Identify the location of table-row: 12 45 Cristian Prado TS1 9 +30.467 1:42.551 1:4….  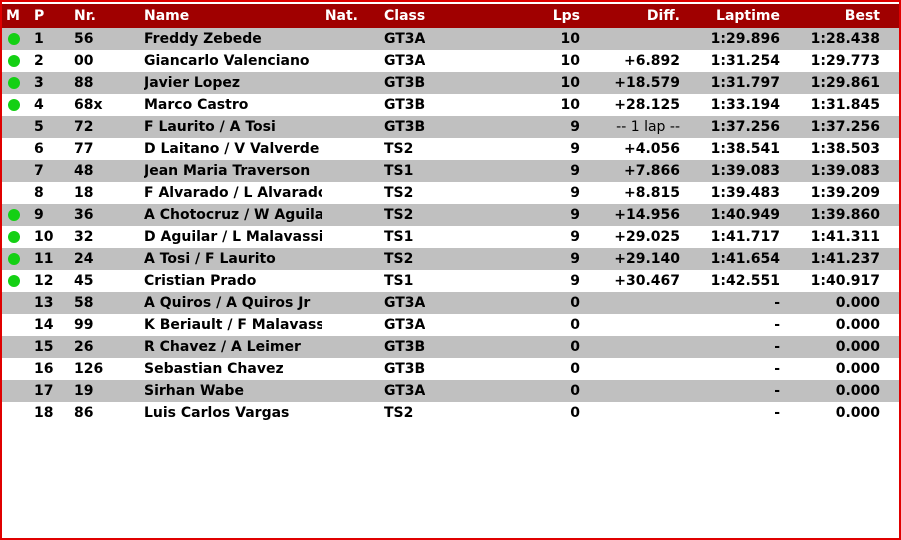
(450, 281).